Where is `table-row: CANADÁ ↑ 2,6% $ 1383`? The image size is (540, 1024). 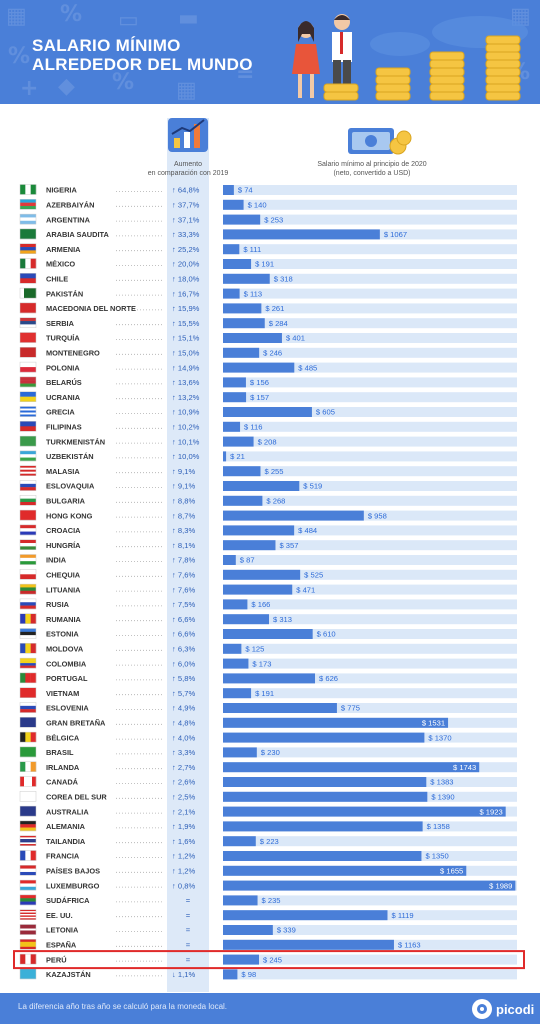
table-row: CANADÁ ↑ 2,6% $ 1383 is located at coordinates (268, 781).